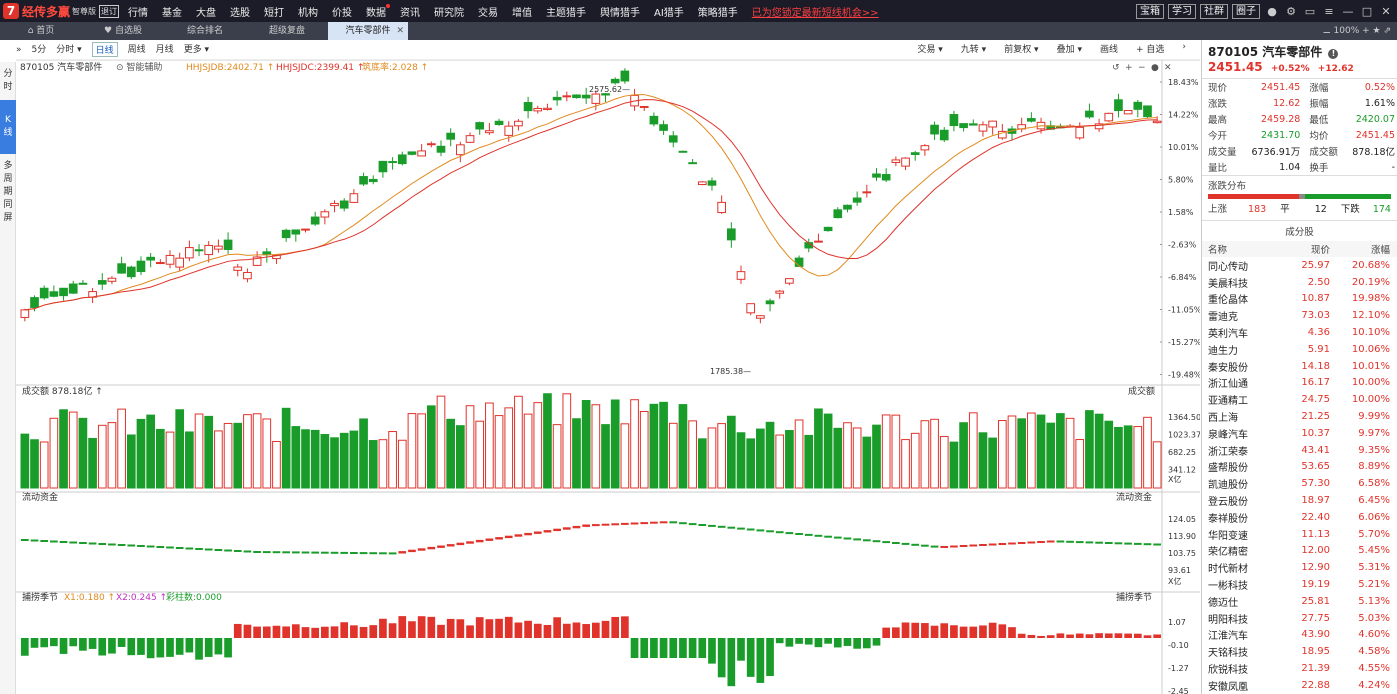 The image size is (1397, 694). Describe the element at coordinates (1129, 68) in the screenshot. I see `chart-control-icon: +` at that location.